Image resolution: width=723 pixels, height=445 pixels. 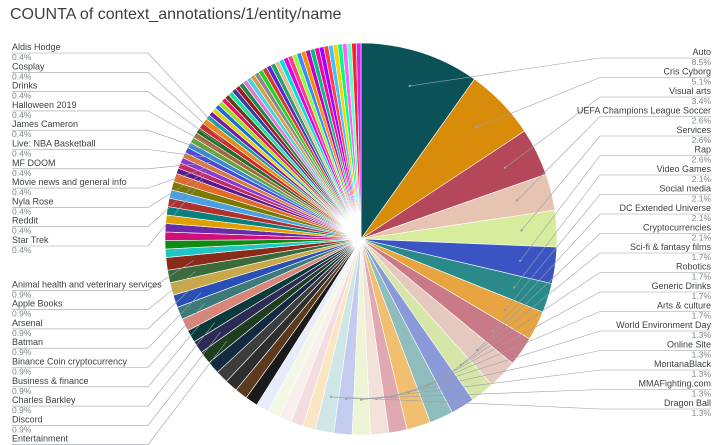 What do you see at coordinates (701, 52) in the screenshot?
I see `slice-label: Auto` at bounding box center [701, 52].